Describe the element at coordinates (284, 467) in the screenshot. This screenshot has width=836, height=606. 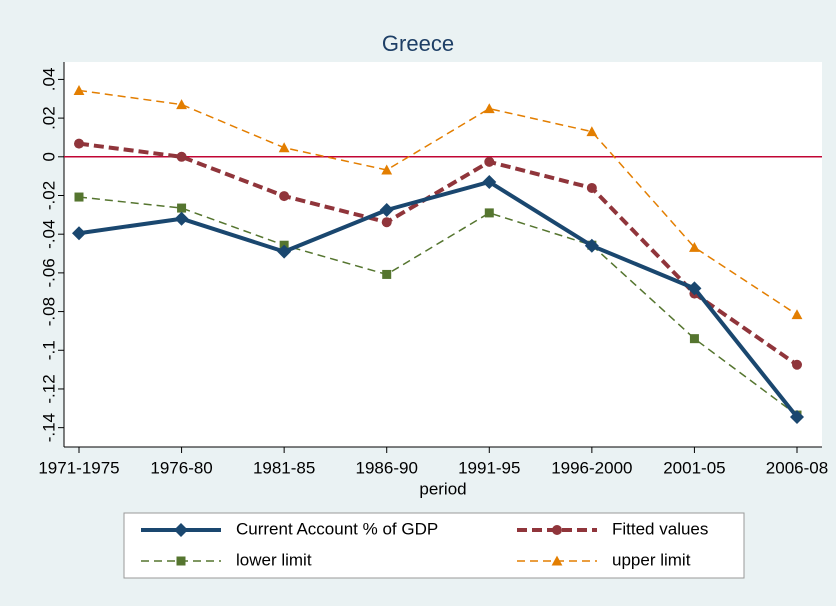
I see `x-tick-label: 1981-85` at that location.